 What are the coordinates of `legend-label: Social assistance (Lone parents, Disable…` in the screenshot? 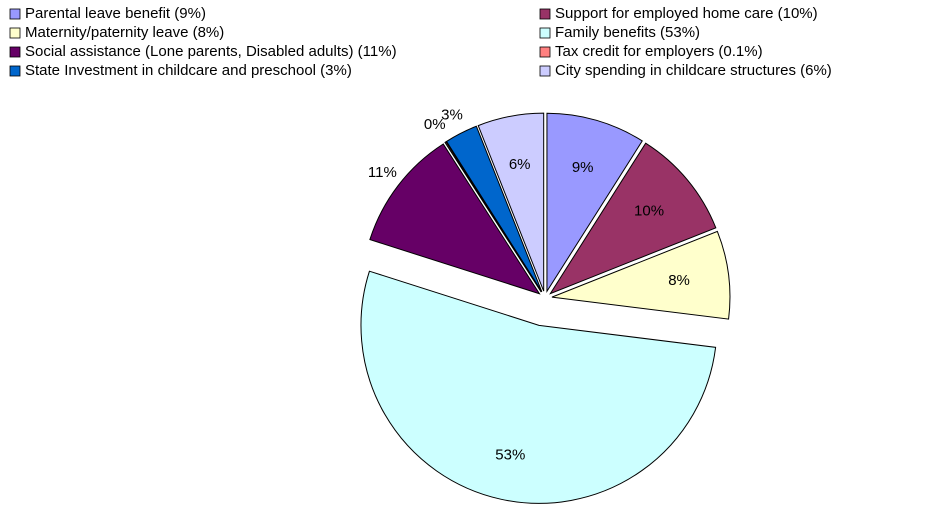 It's located at (211, 51).